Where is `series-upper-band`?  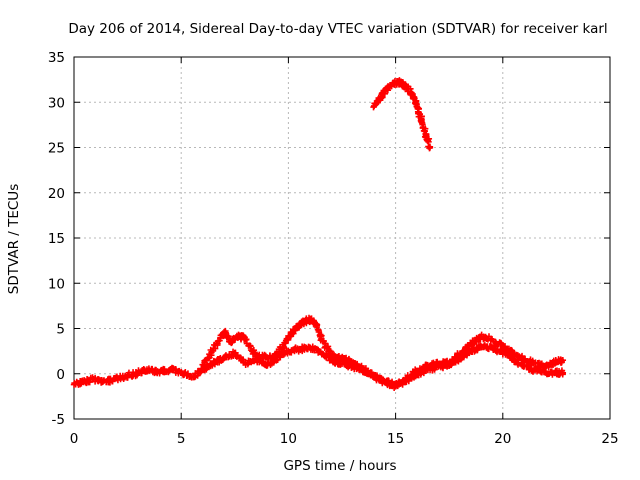 series-upper-band is located at coordinates (383, 351).